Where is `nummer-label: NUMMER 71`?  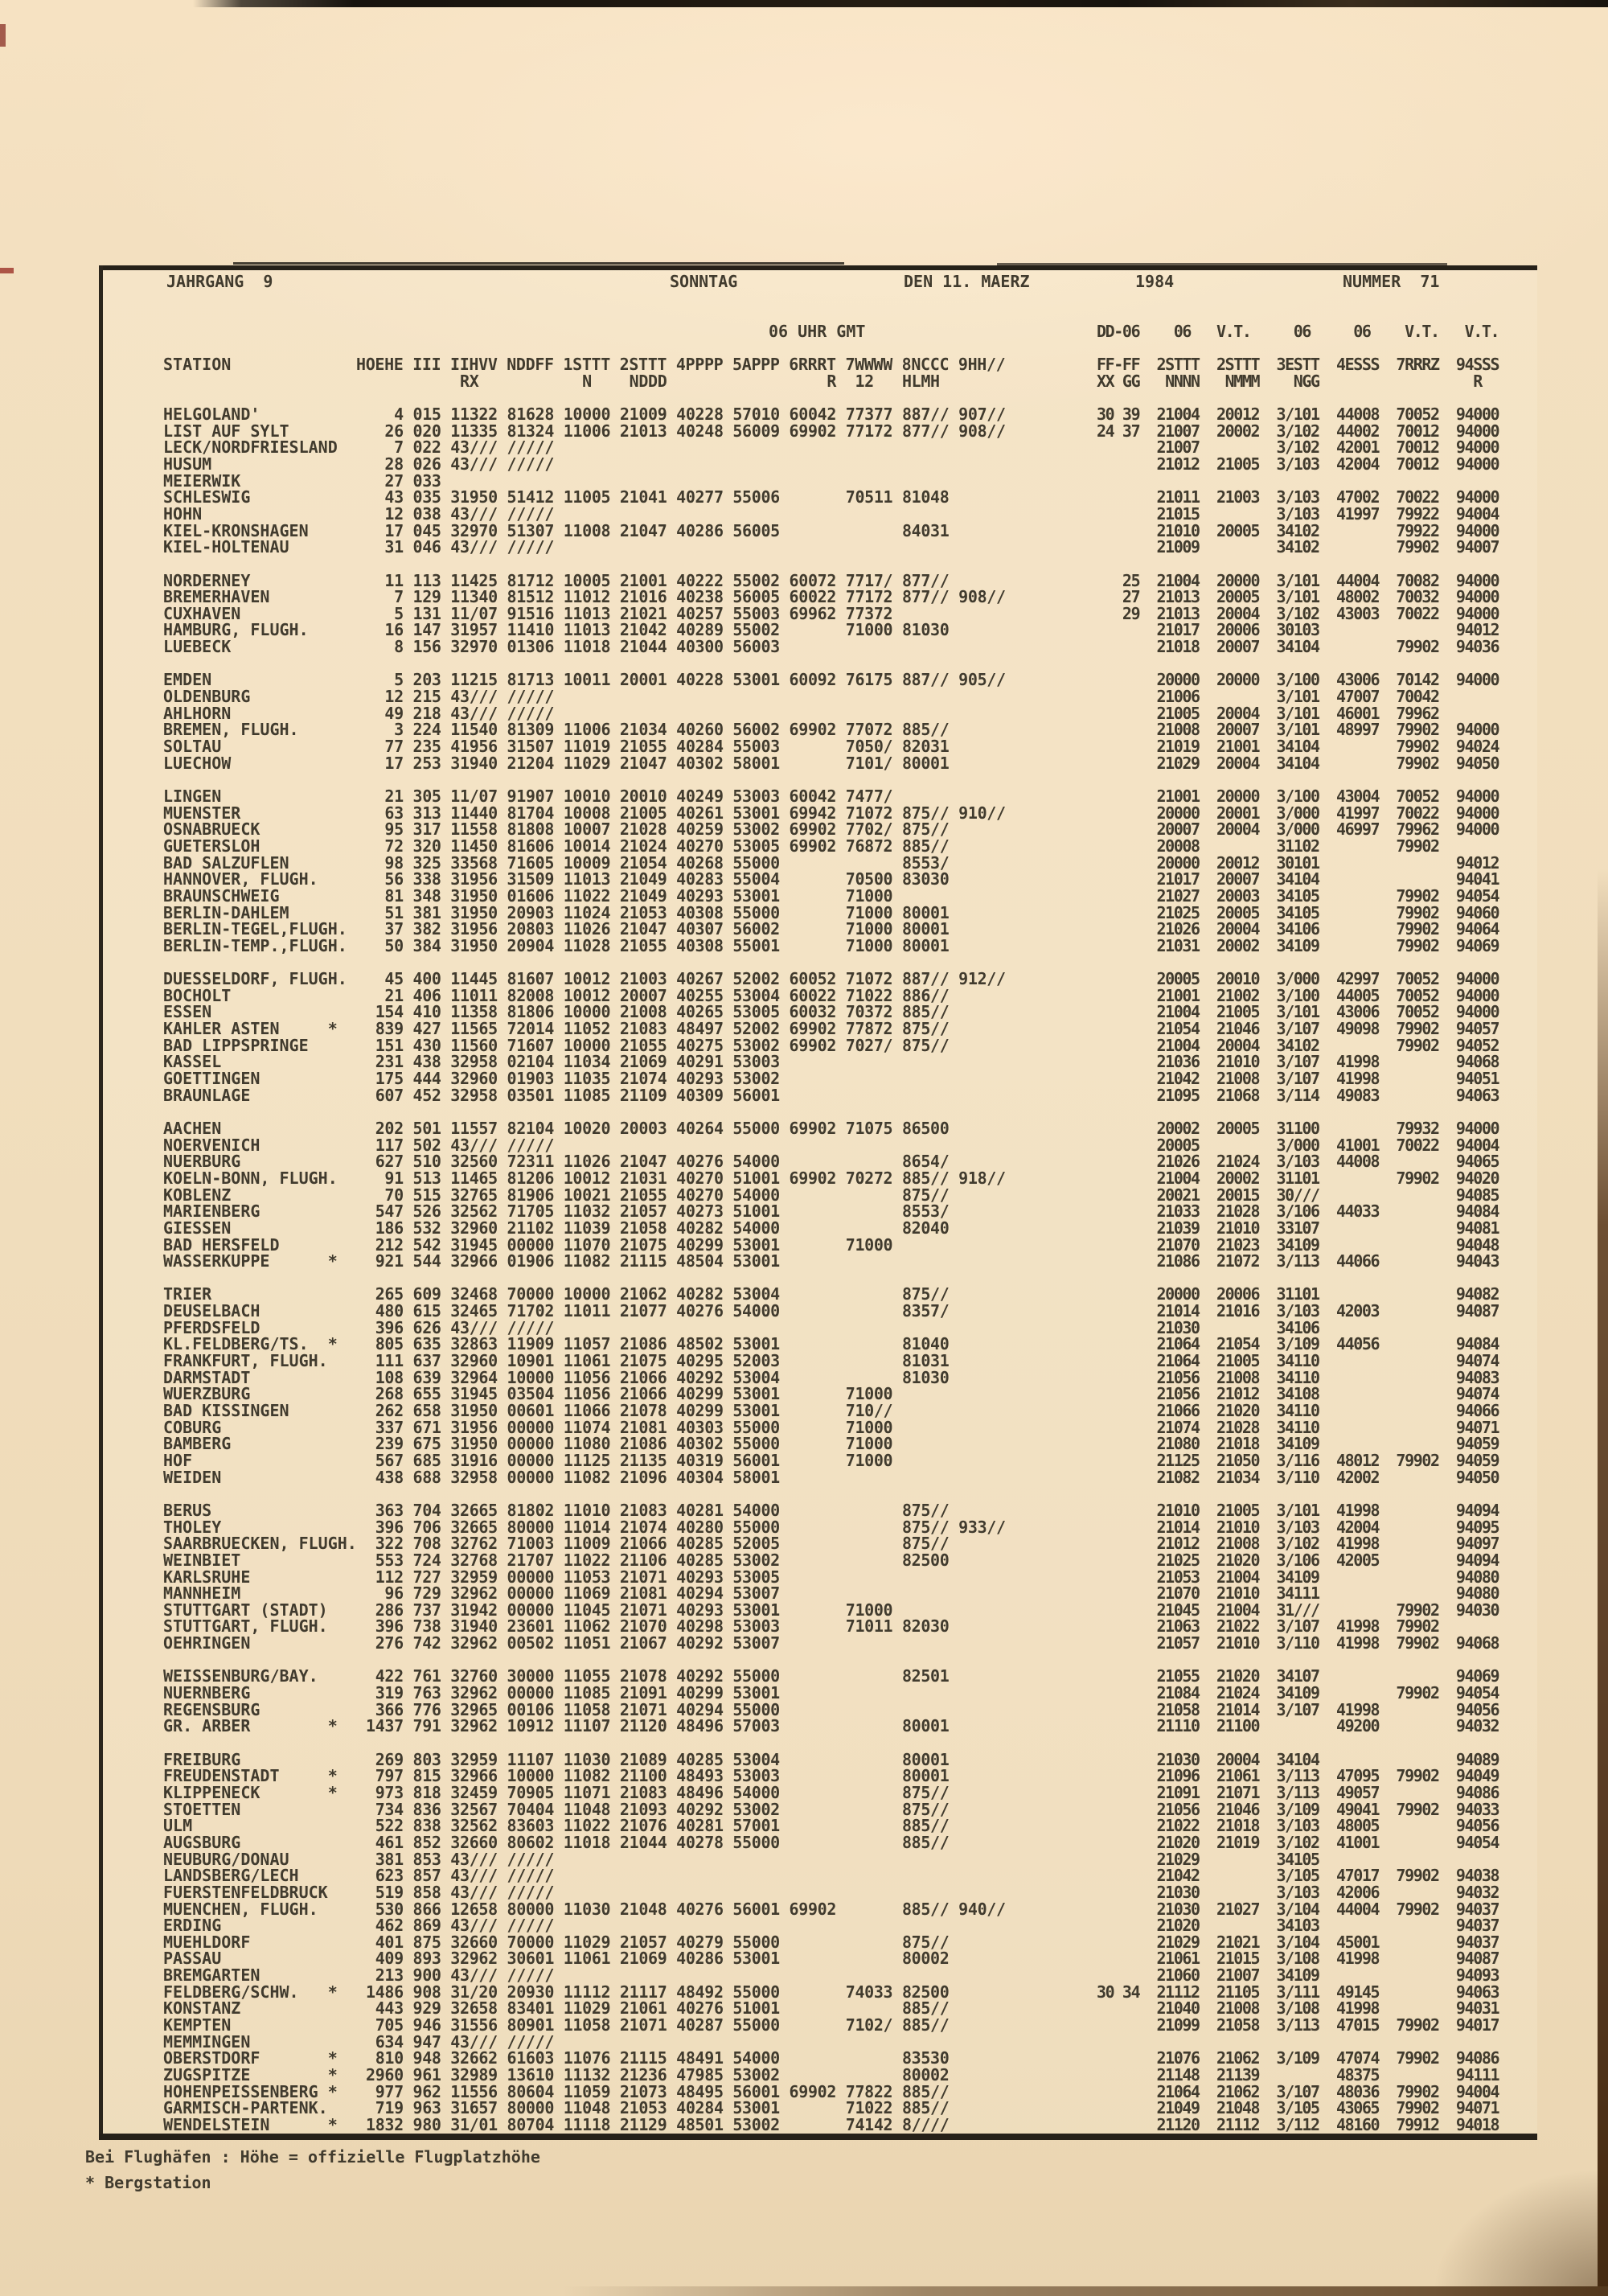 nummer-label: NUMMER 71 is located at coordinates (1391, 281).